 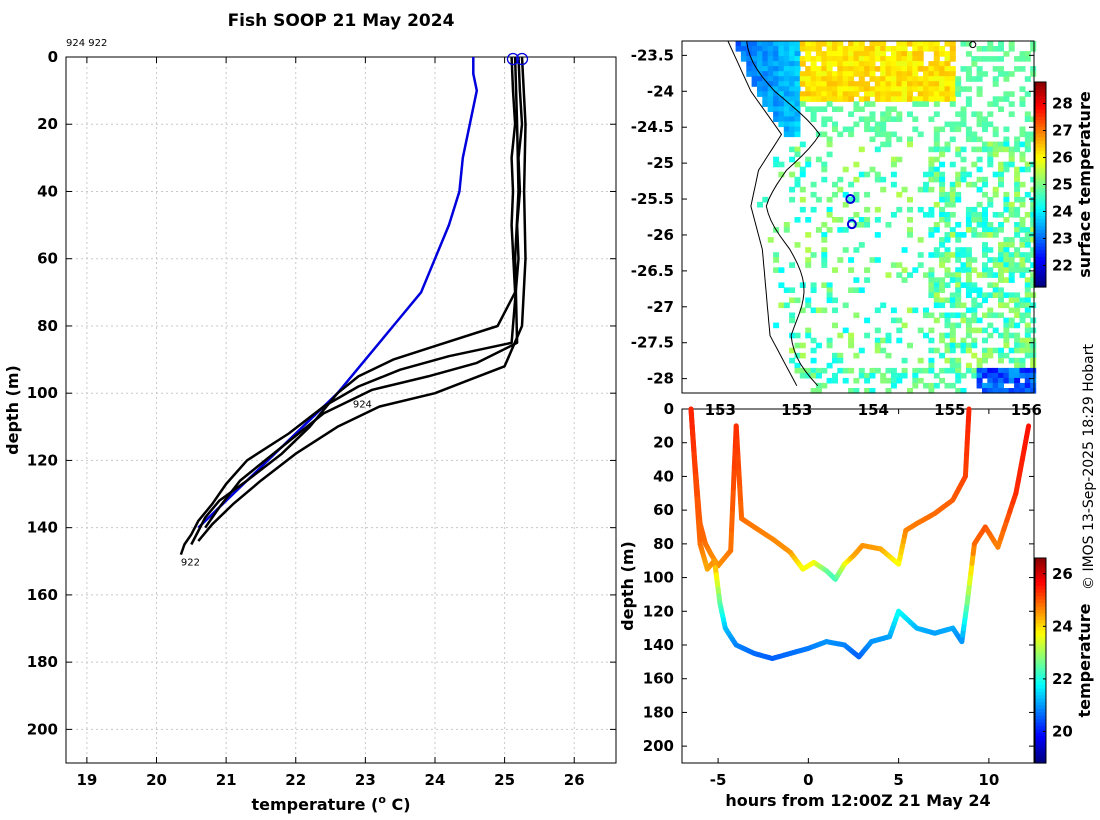 I want to click on map-y-tick-label: -24, so click(x=660, y=91).